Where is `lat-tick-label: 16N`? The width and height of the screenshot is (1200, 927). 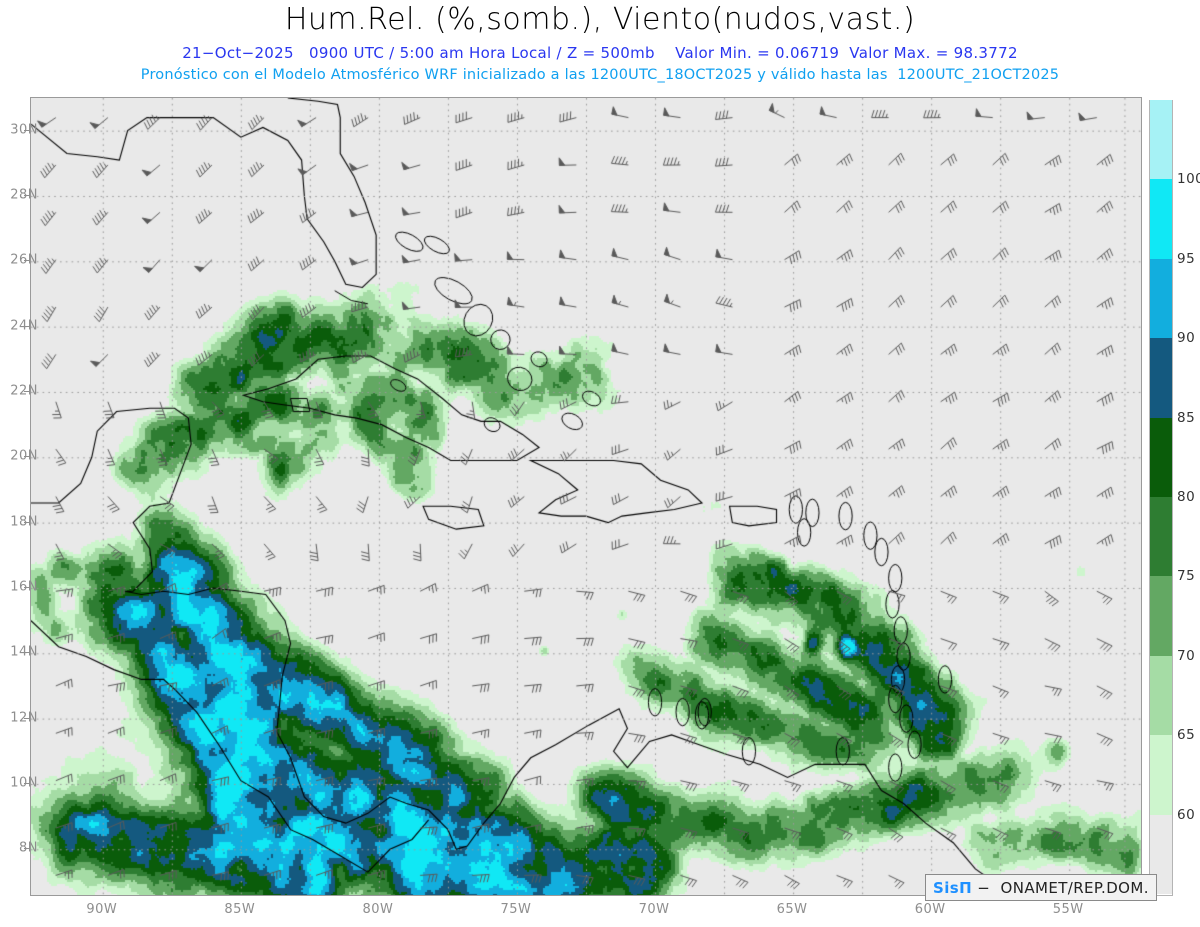 lat-tick-label: 16N is located at coordinates (24, 587).